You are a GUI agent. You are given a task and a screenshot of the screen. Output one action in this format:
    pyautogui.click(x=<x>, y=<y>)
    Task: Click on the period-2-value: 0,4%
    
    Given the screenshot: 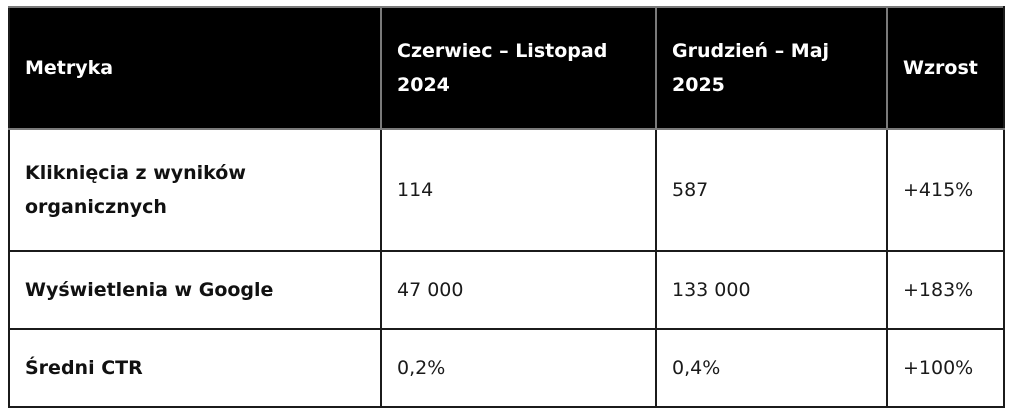 What is the action you would take?
    pyautogui.click(x=771, y=368)
    